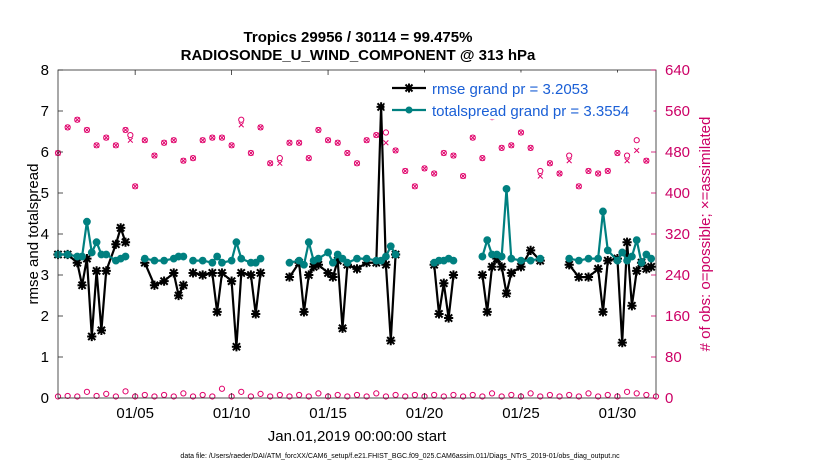 This screenshot has height=470, width=830. What do you see at coordinates (45, 152) in the screenshot?
I see `y-left-tick-label: 6` at bounding box center [45, 152].